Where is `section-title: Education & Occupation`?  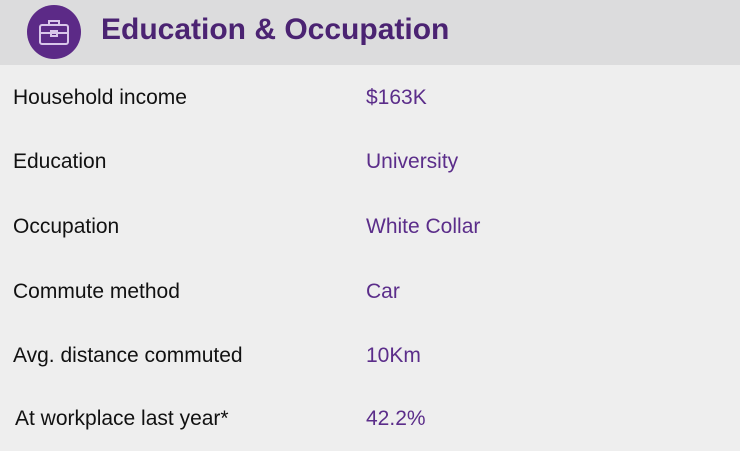 section-title: Education & Occupation is located at coordinates (275, 29).